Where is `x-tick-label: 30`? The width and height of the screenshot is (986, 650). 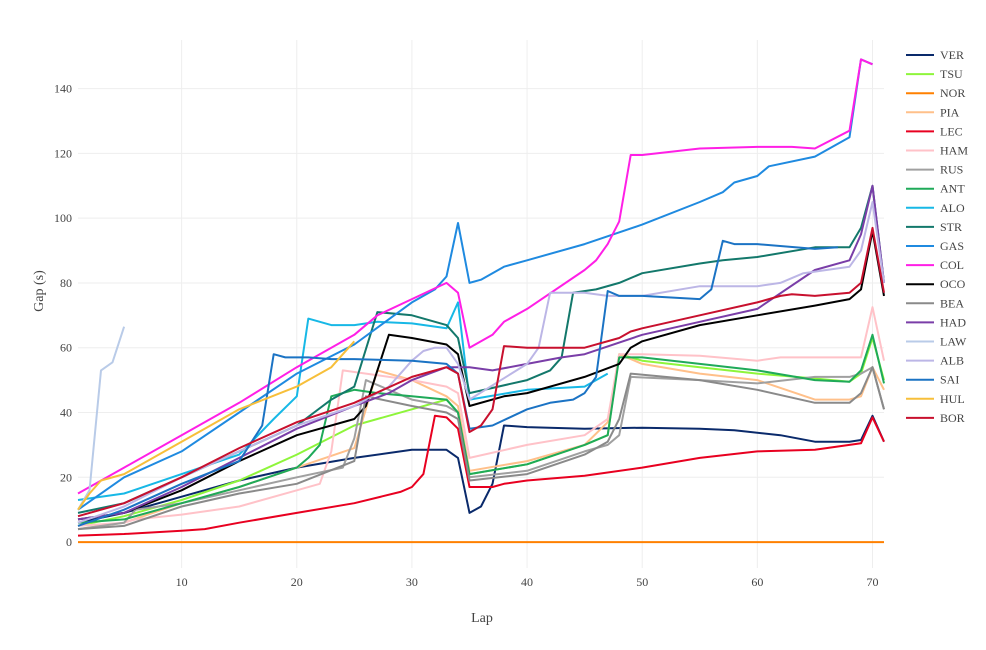
x-tick-label: 30 is located at coordinates (412, 582).